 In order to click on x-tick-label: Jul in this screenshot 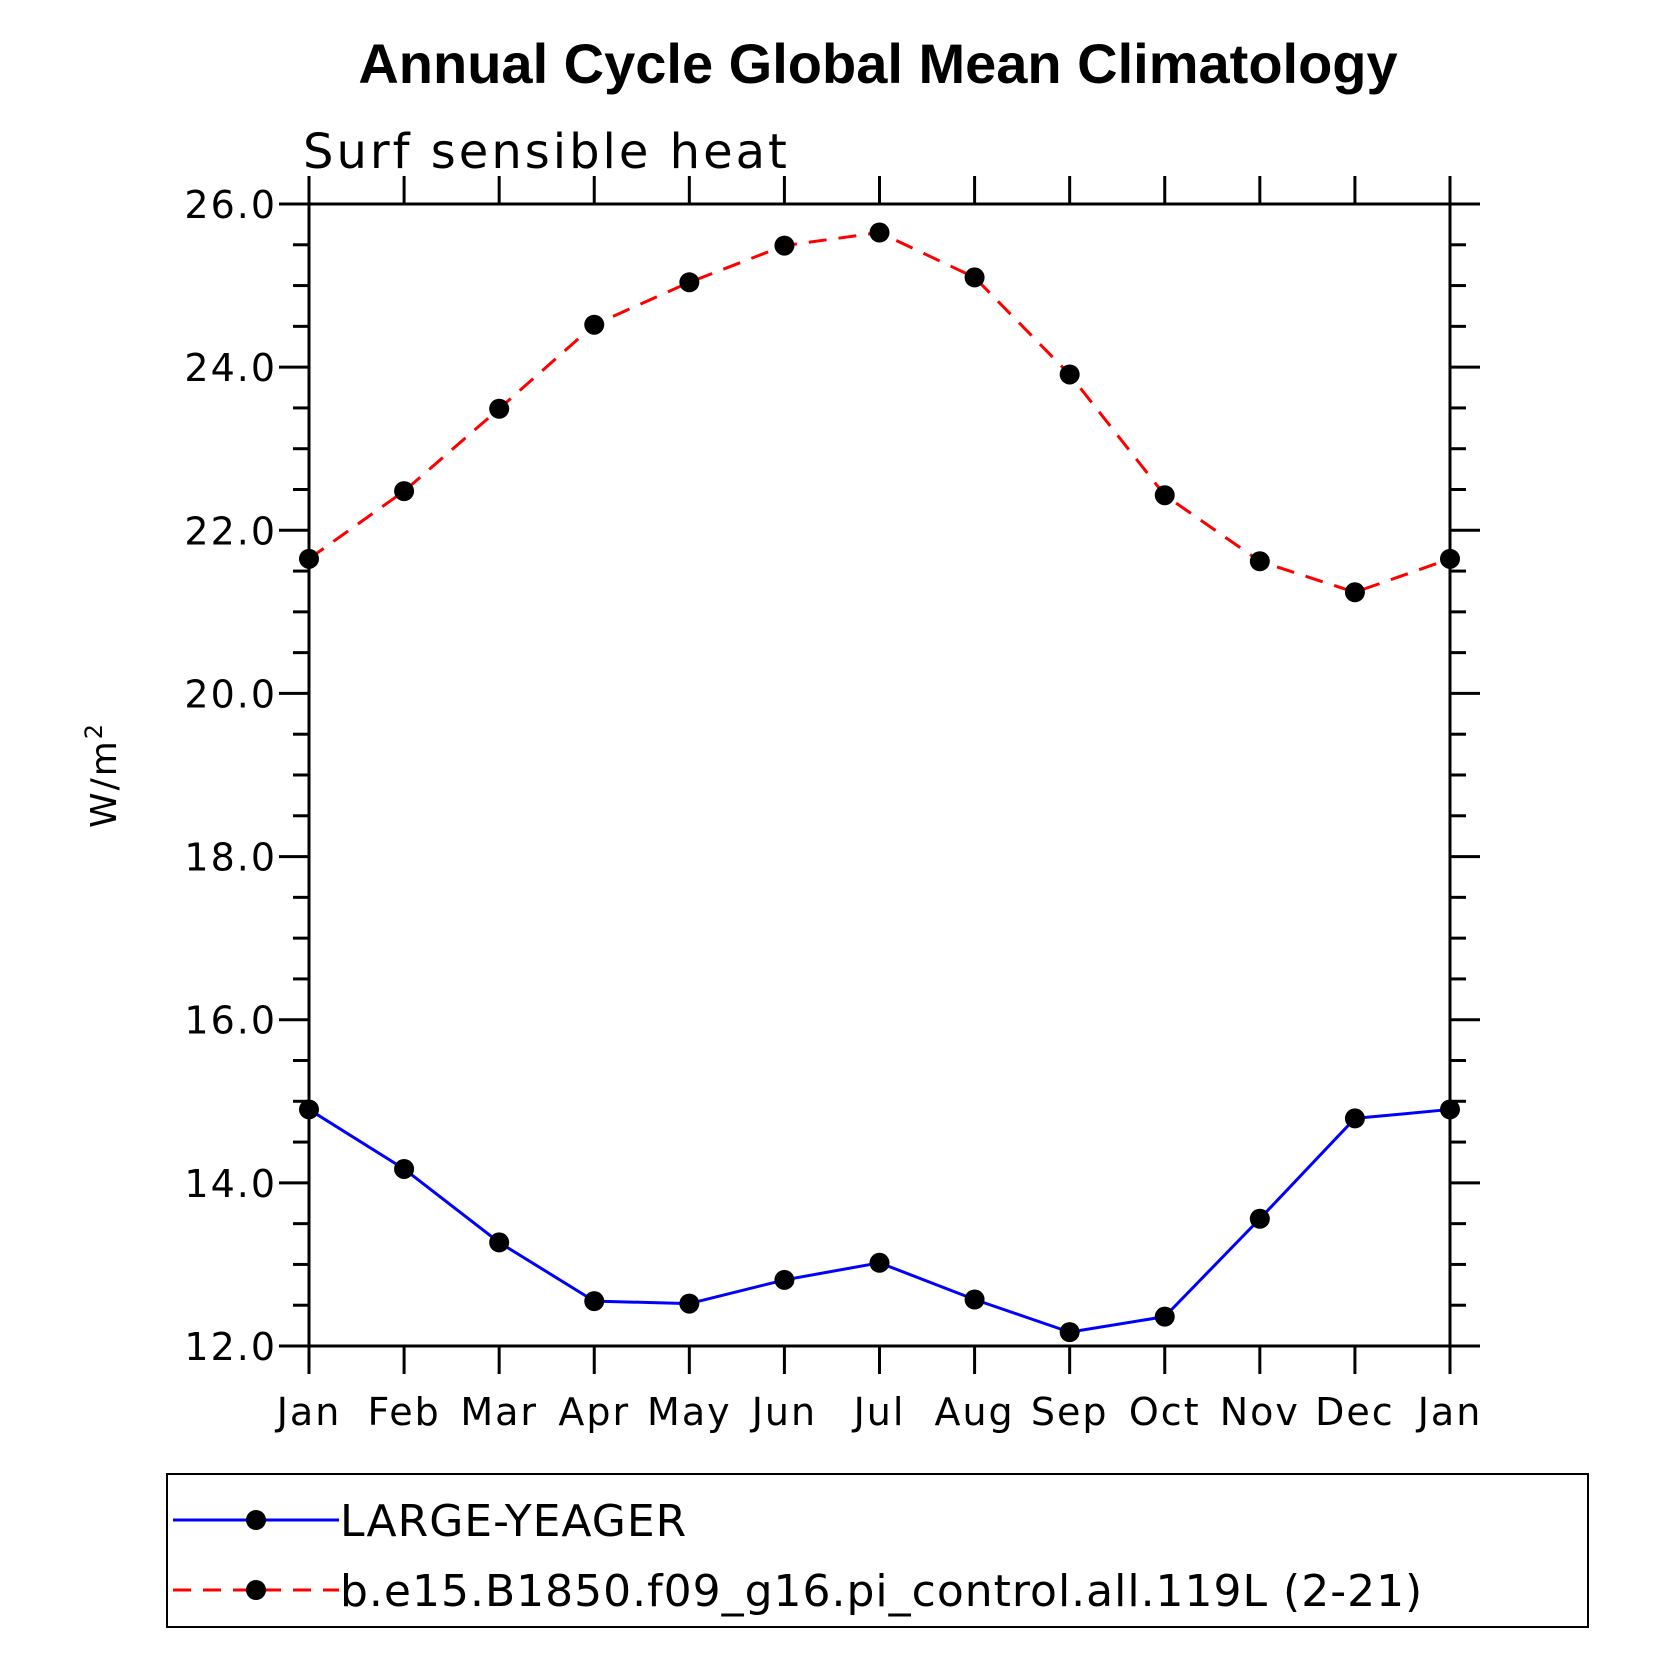, I will do `click(879, 1412)`.